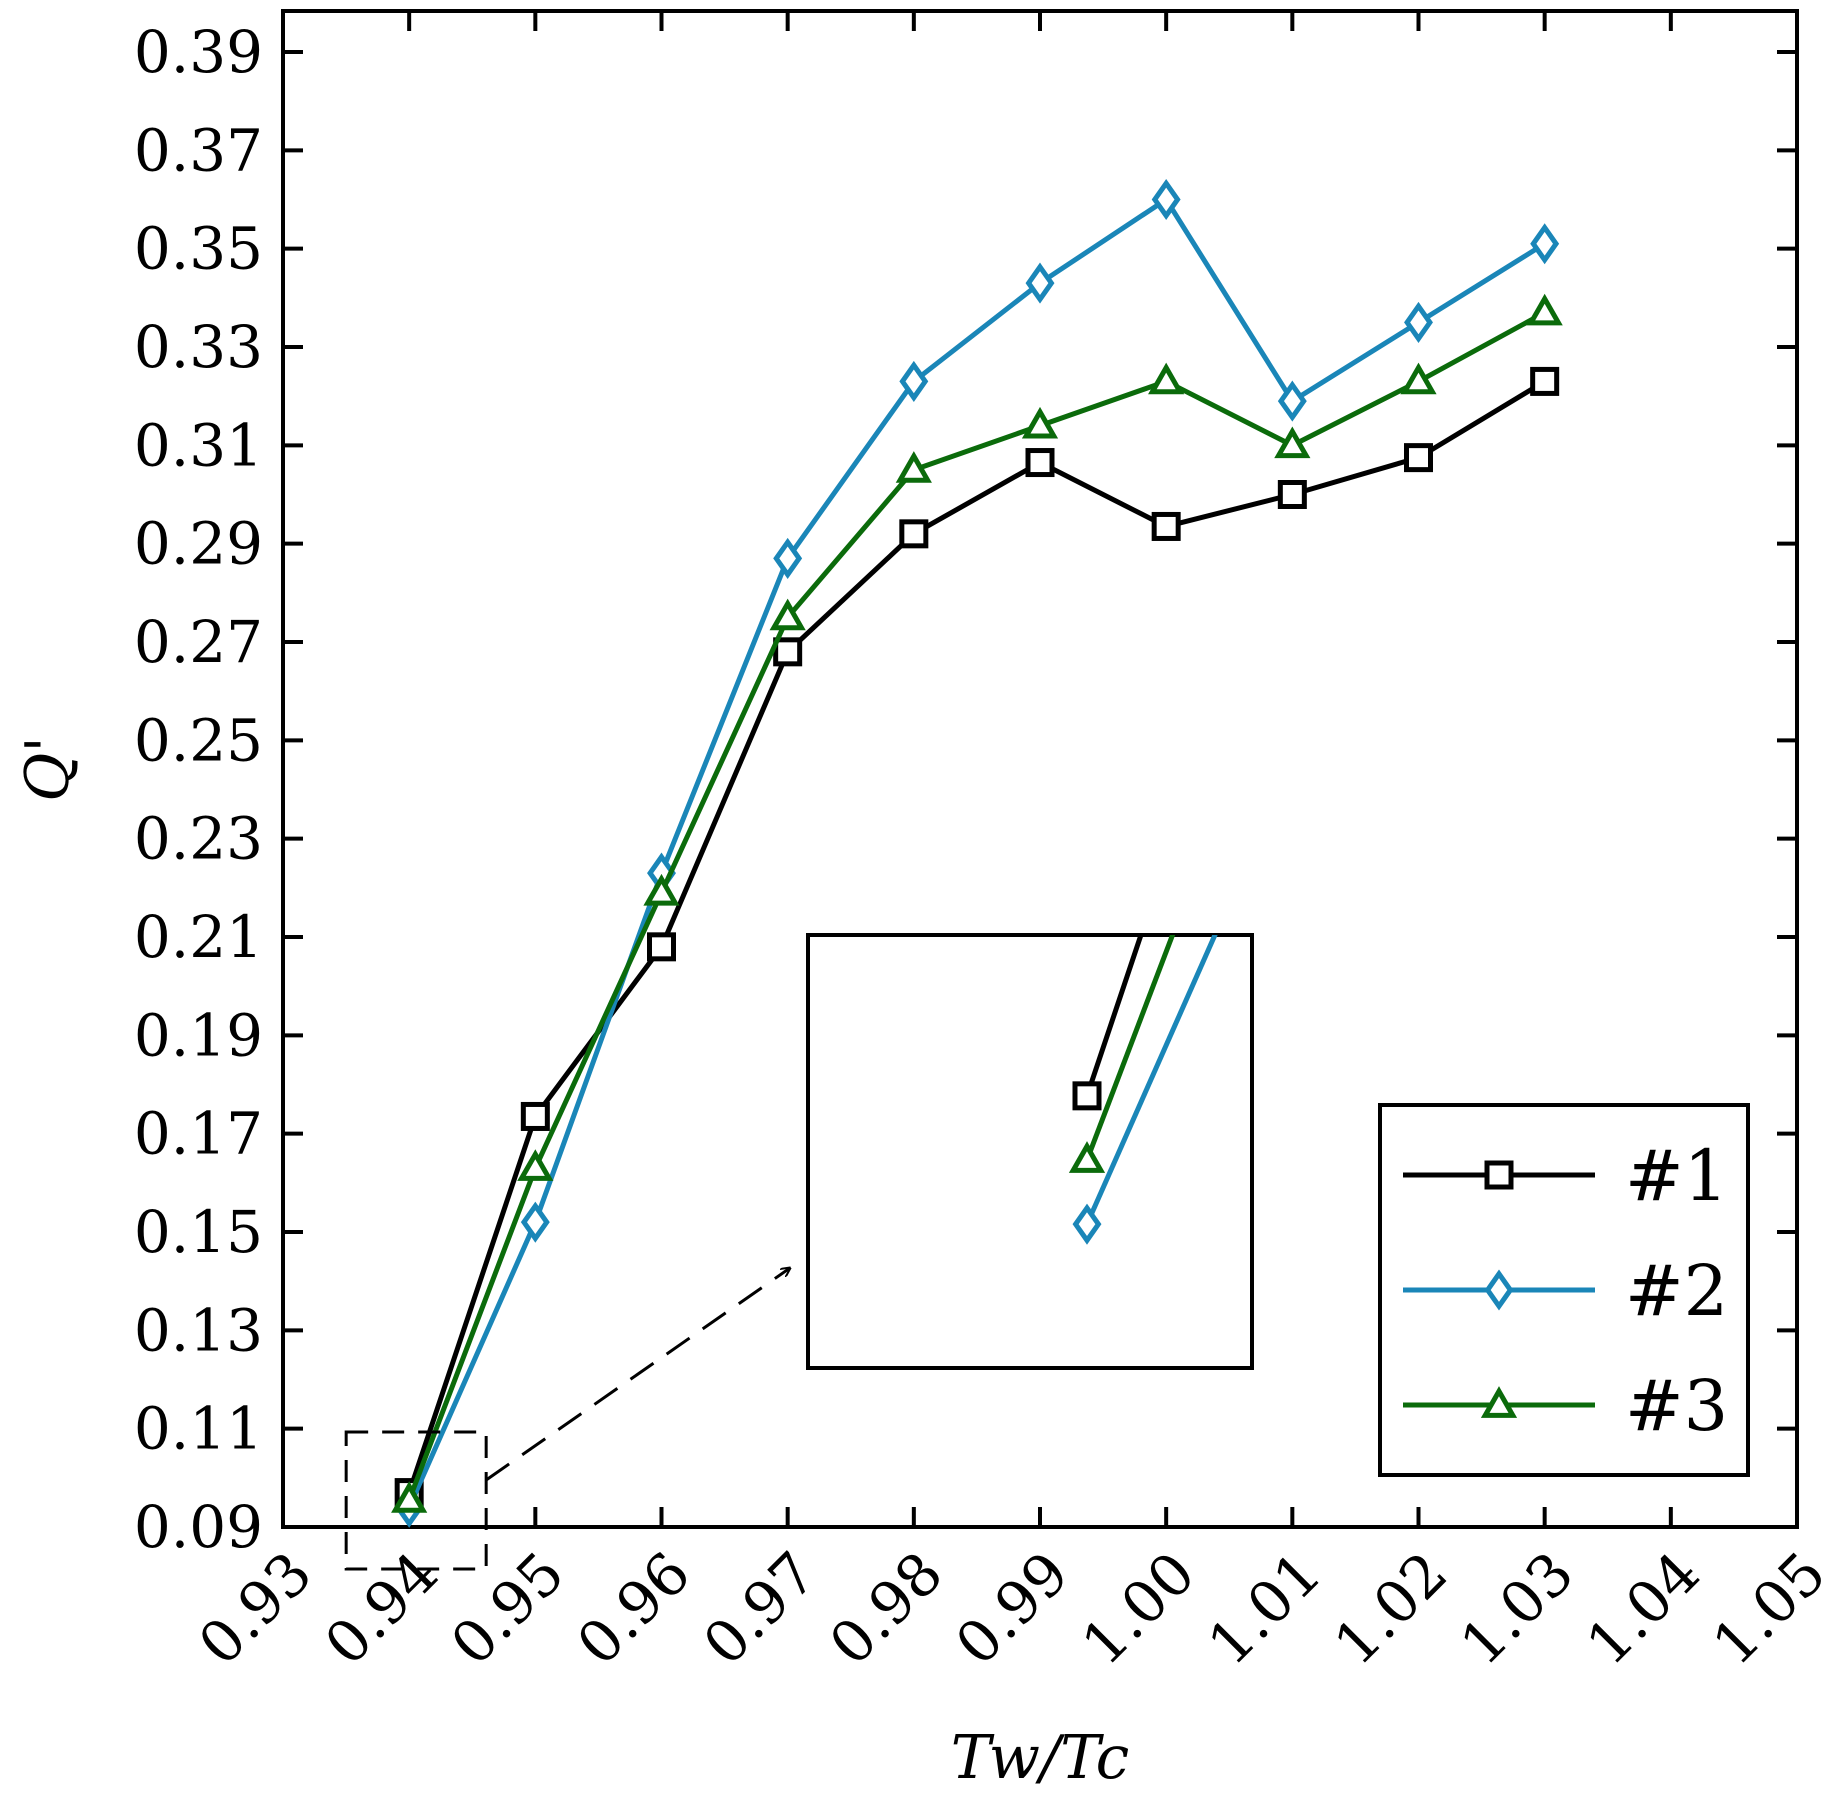 The height and width of the screenshot is (1811, 1832). Describe the element at coordinates (198, 1134) in the screenshot. I see `y-tick-label: 0.17` at that location.